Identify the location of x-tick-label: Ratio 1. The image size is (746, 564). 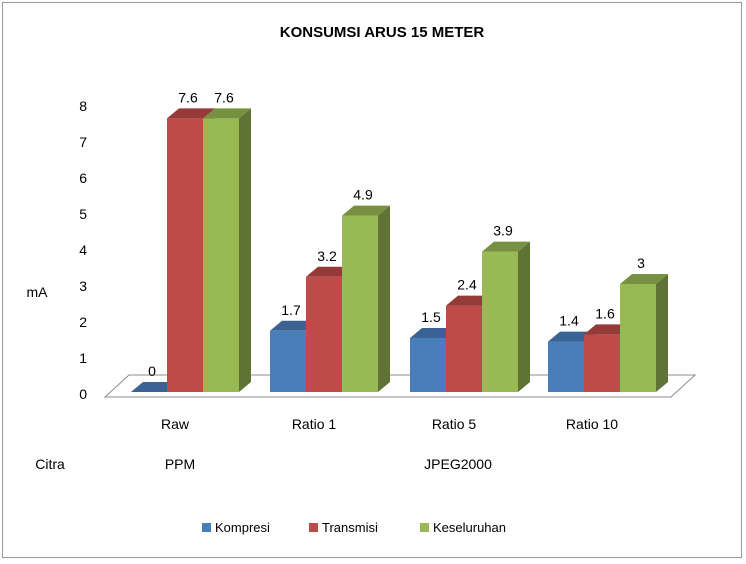
(314, 424).